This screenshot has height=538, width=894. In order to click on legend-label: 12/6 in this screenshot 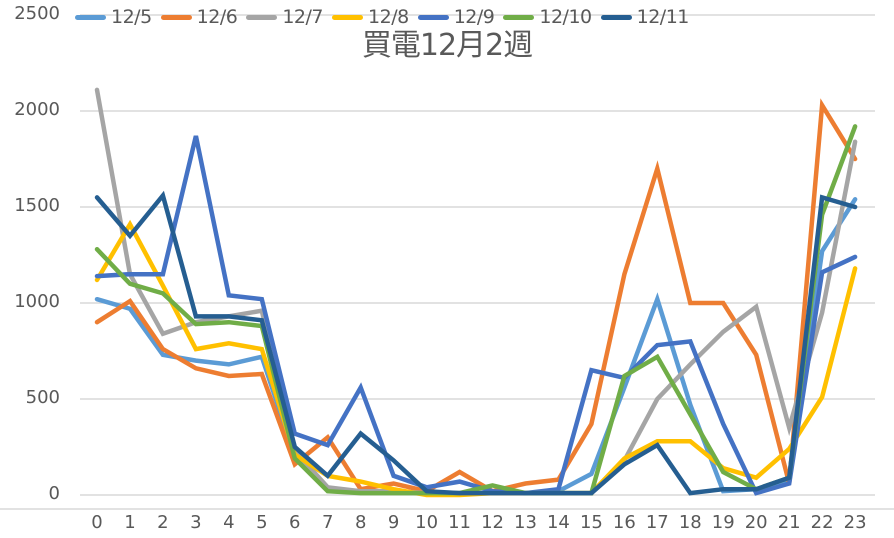, I will do `click(217, 17)`.